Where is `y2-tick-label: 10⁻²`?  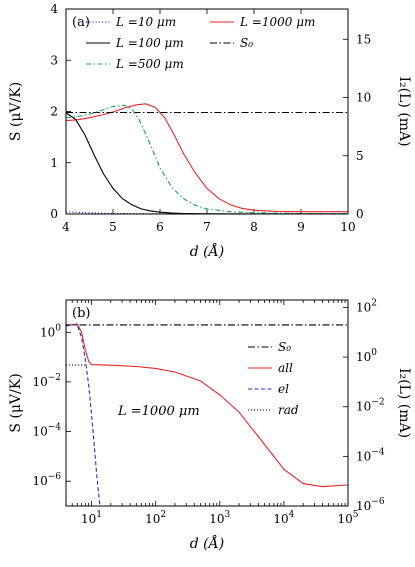
y2-tick-label: 10⁻² is located at coordinates (370, 406).